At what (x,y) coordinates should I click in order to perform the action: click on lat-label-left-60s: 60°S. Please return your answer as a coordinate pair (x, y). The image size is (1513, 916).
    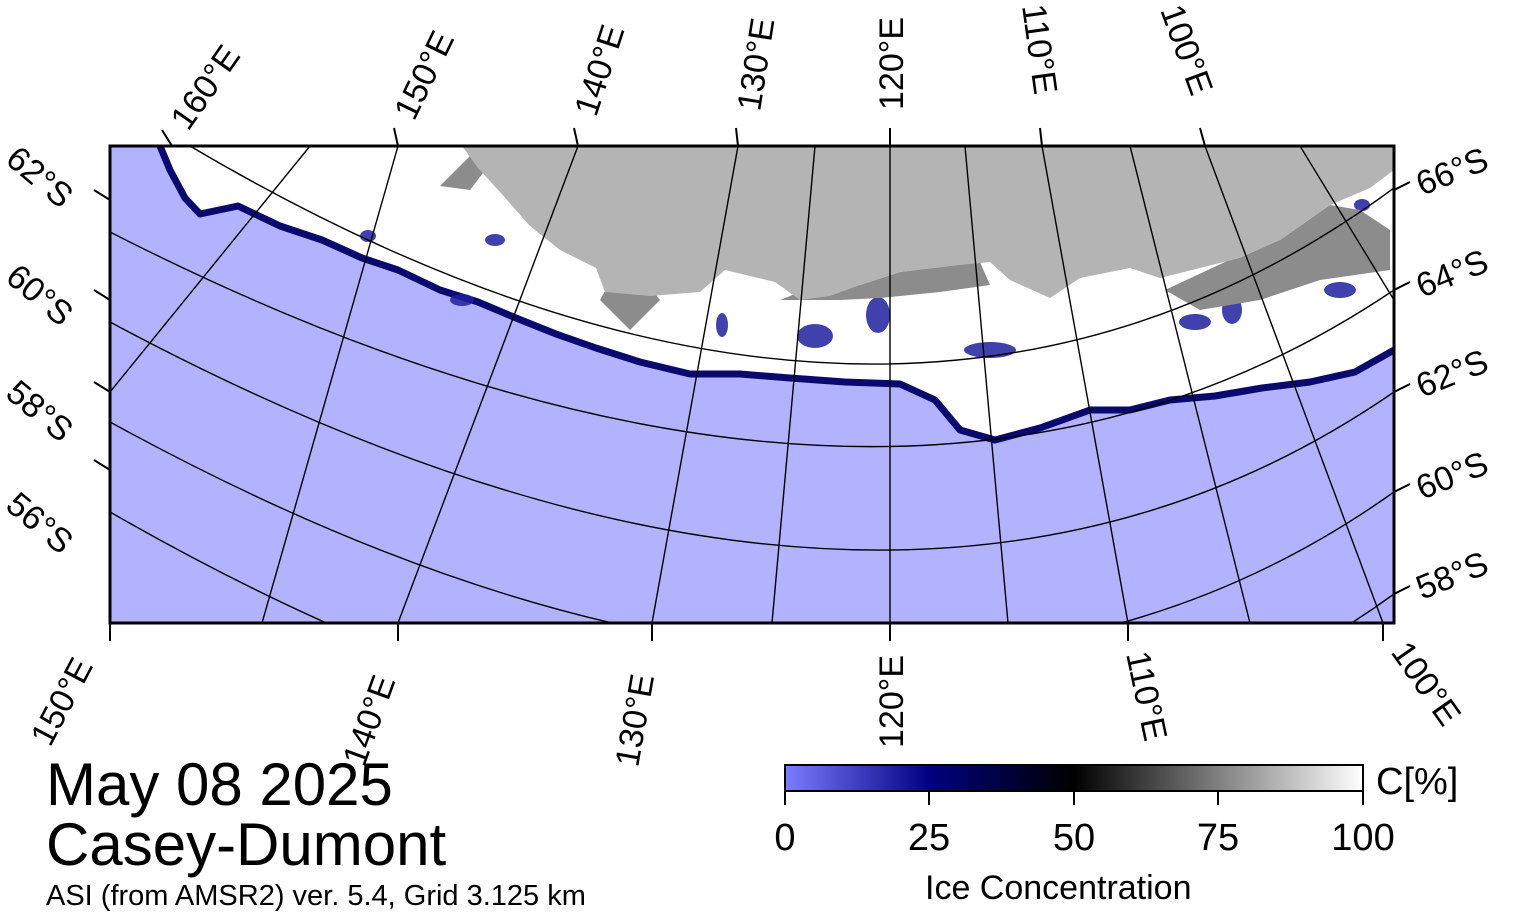
    Looking at the image, I should click on (40, 295).